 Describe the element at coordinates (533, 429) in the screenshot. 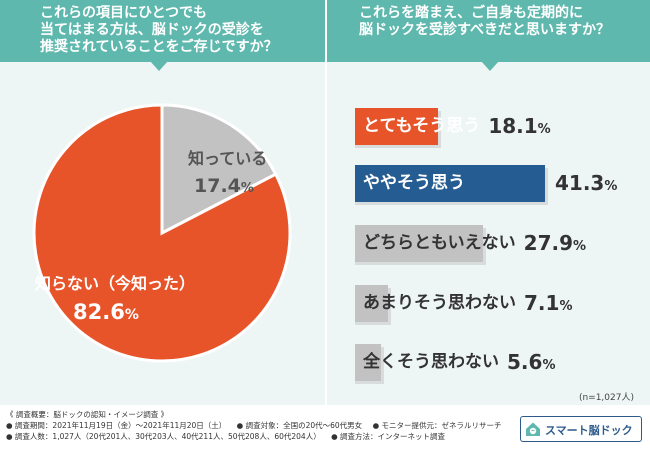

I see `brain-house-icon` at that location.